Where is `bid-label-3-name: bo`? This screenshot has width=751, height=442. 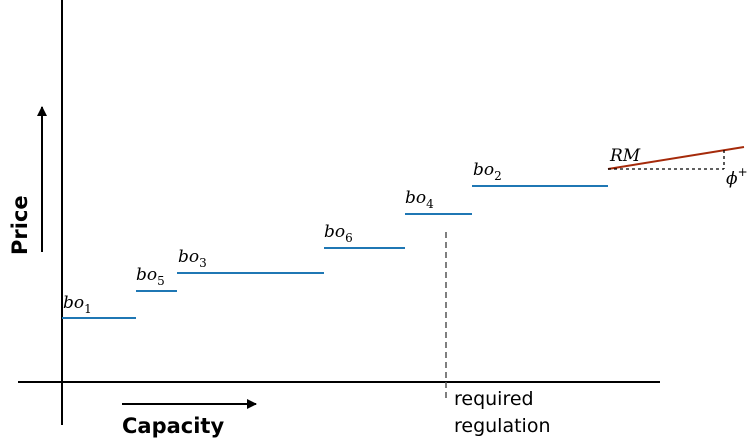
bid-label-3-name: bo is located at coordinates (188, 257).